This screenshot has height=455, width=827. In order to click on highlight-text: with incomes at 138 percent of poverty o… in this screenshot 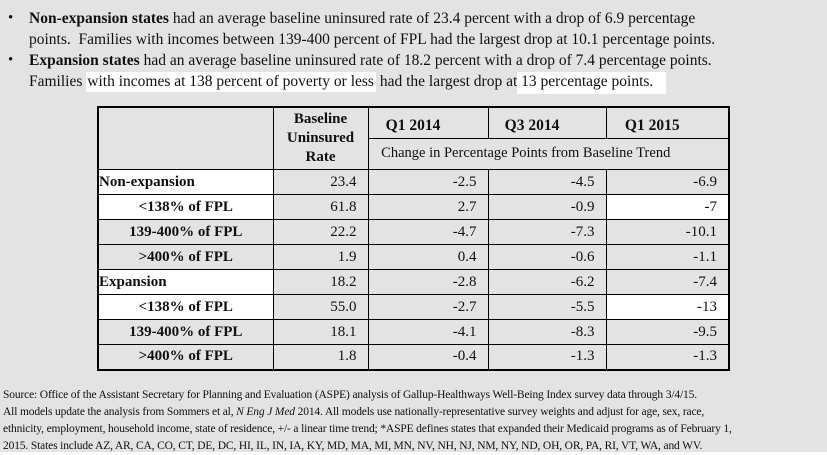, I will do `click(231, 81)`.